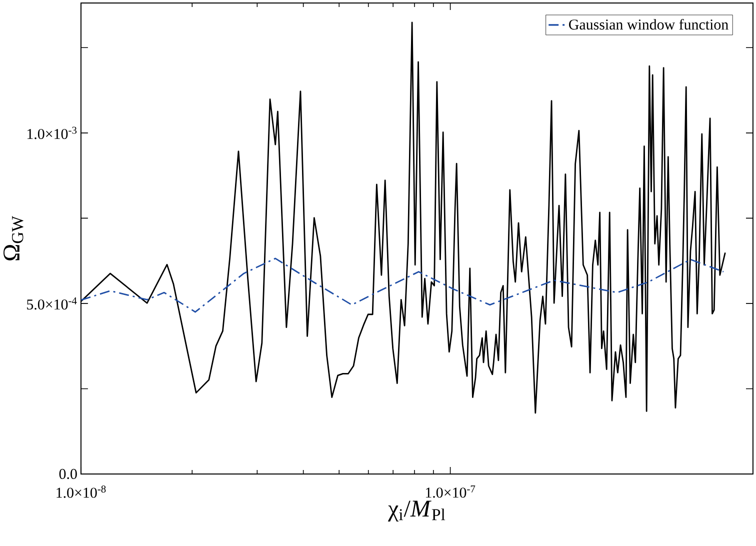 This screenshot has height=546, width=756. Describe the element at coordinates (81, 491) in the screenshot. I see `x-tick-label: 1.0×10$^{-8}$` at that location.